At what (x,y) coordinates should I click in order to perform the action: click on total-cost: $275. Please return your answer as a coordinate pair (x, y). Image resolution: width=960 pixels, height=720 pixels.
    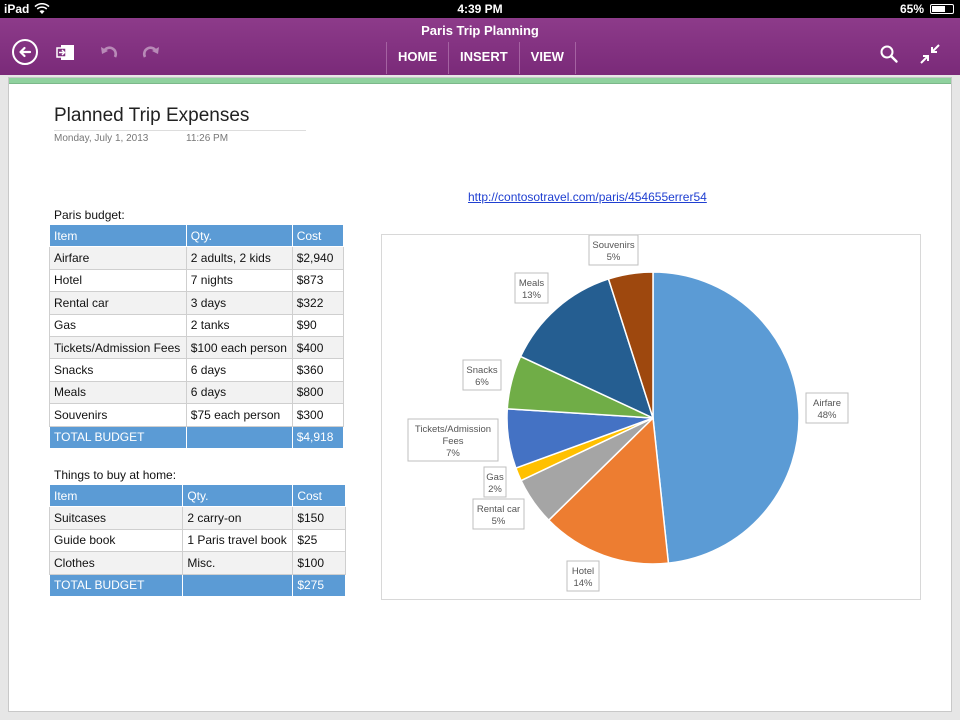
    Looking at the image, I should click on (319, 585).